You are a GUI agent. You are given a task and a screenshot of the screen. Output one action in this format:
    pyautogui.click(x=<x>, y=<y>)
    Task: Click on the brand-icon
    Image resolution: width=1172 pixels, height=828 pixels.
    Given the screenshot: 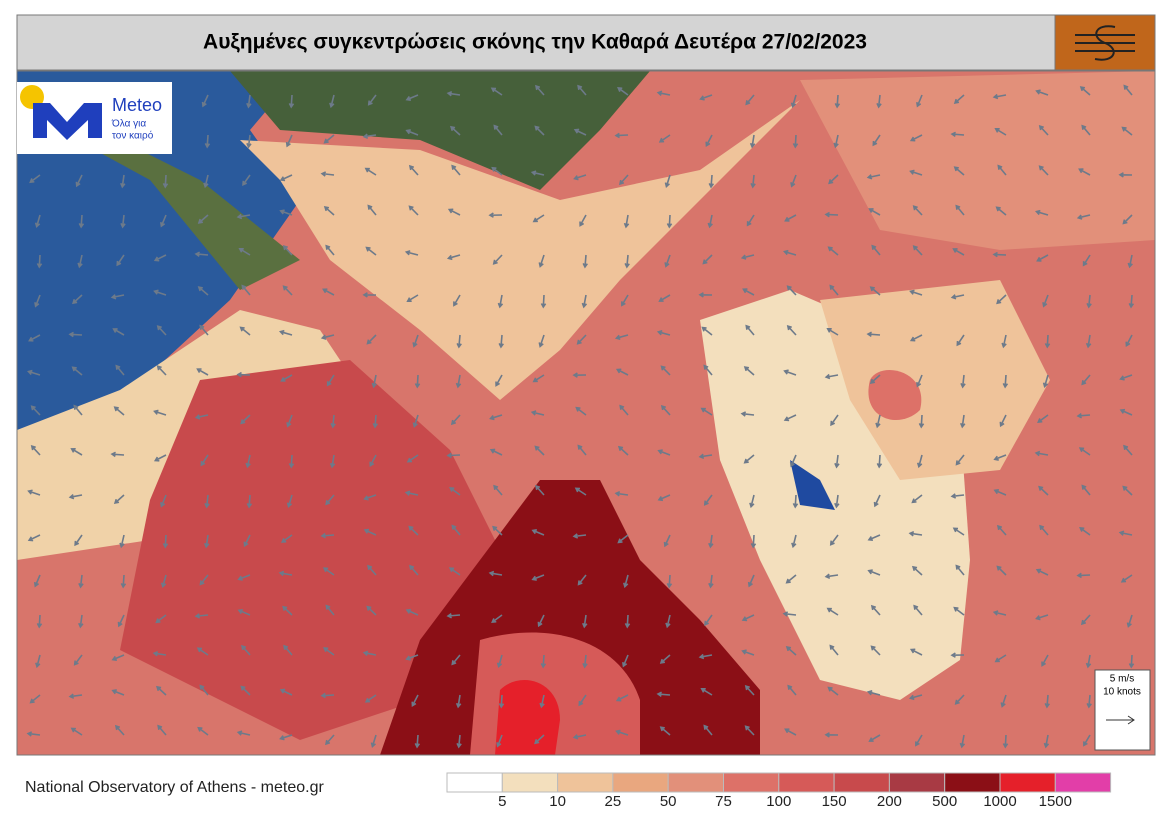 What is the action you would take?
    pyautogui.click(x=1105, y=43)
    